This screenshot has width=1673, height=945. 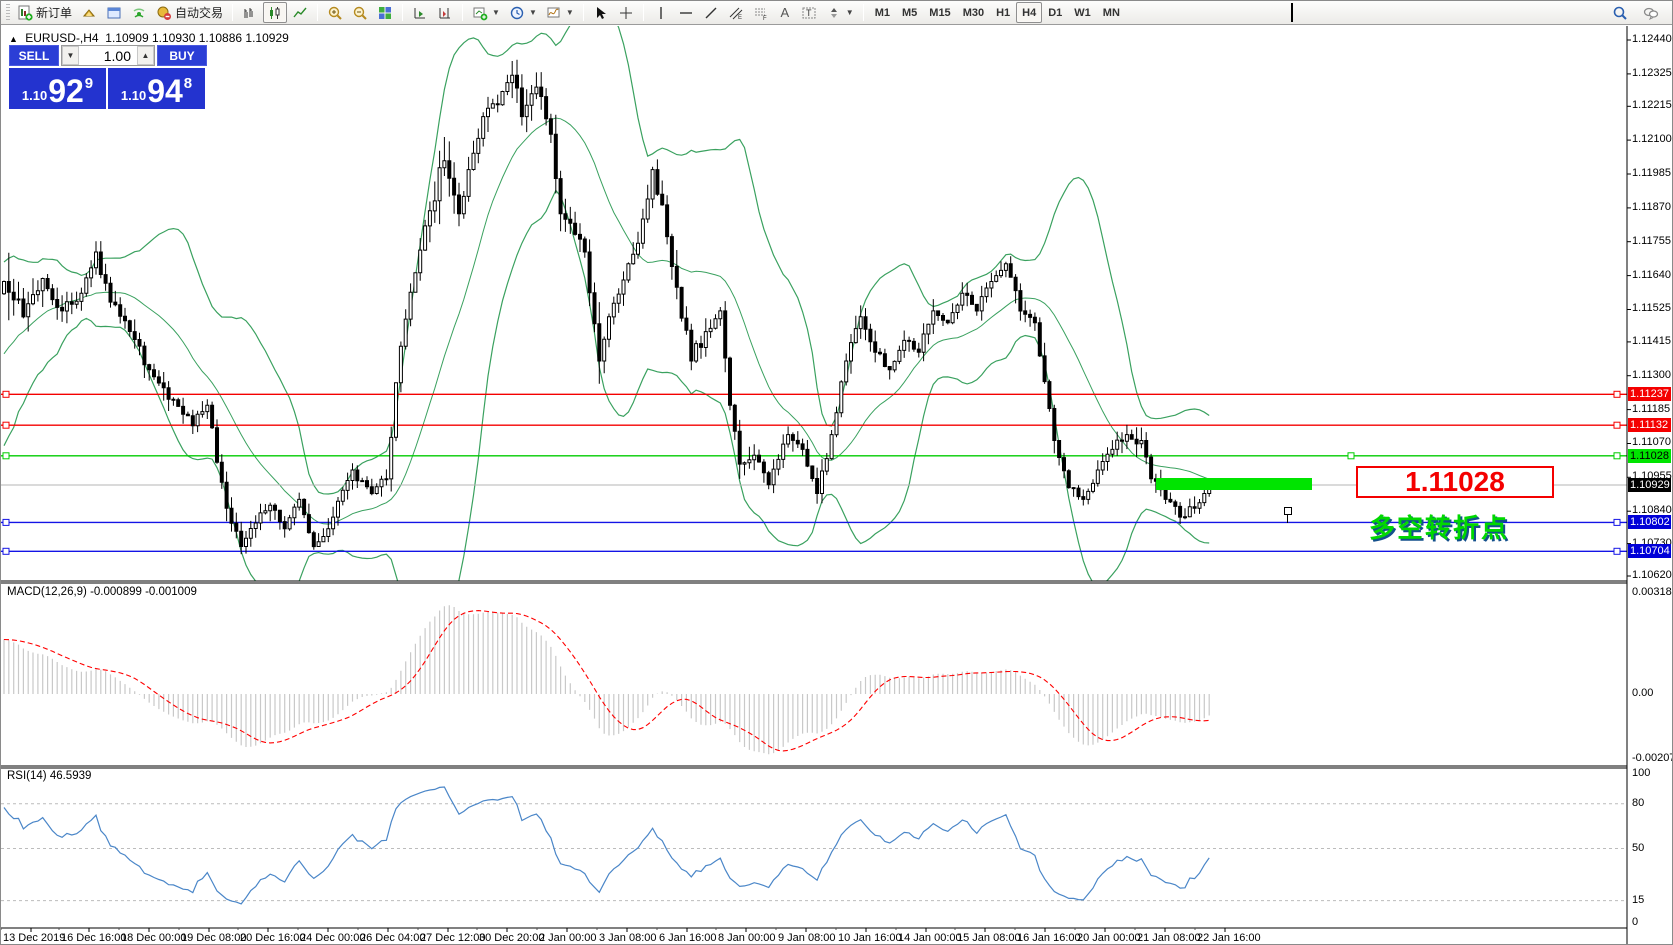 I want to click on auto-trading-button: 自动交易, so click(x=189, y=12).